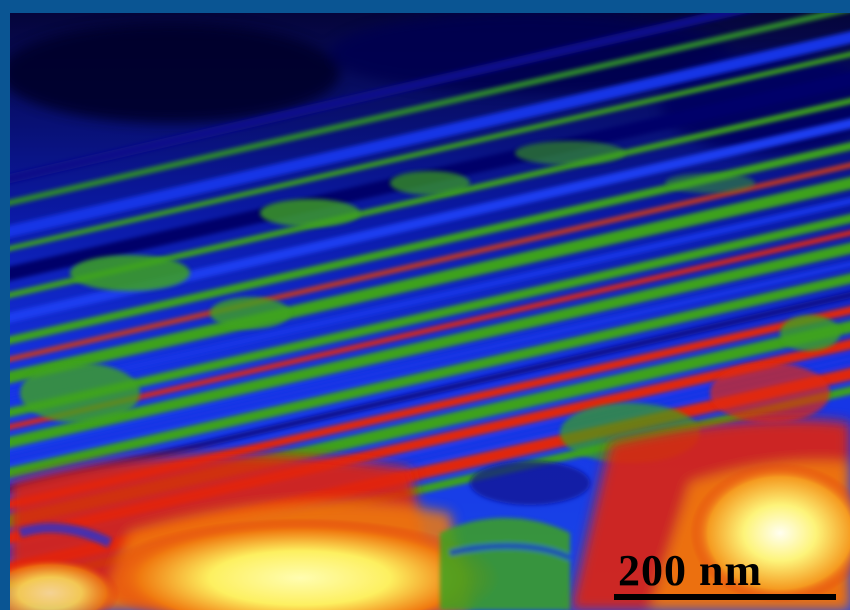 This screenshot has height=610, width=850. I want to click on scale-bar-group: 200 nm, so click(730, 573).